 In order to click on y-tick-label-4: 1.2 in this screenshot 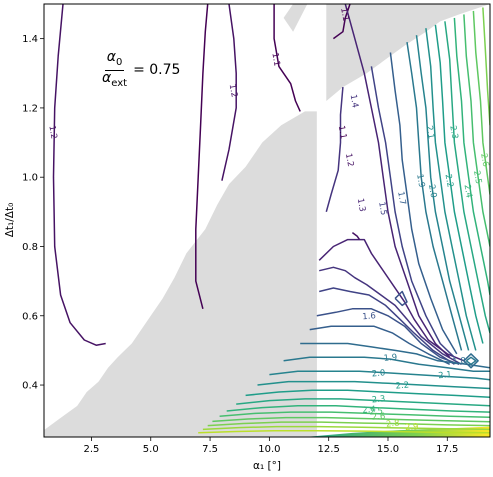, I will do `click(30, 108)`.